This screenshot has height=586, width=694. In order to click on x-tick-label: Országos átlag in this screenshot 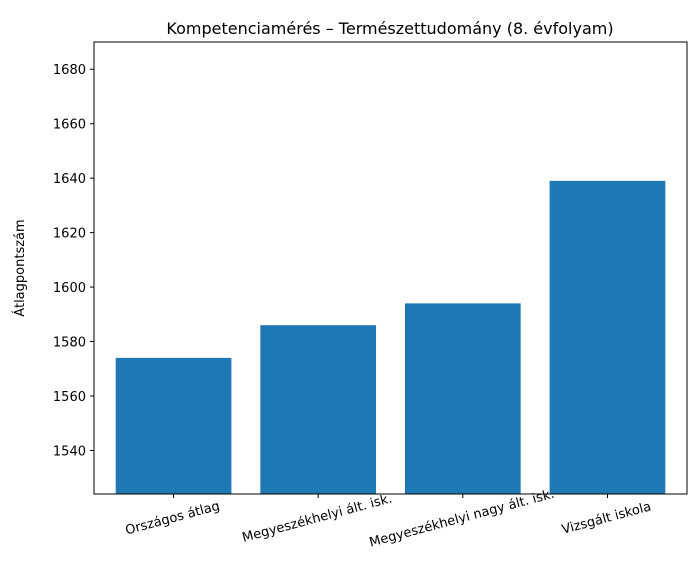, I will do `click(173, 519)`.